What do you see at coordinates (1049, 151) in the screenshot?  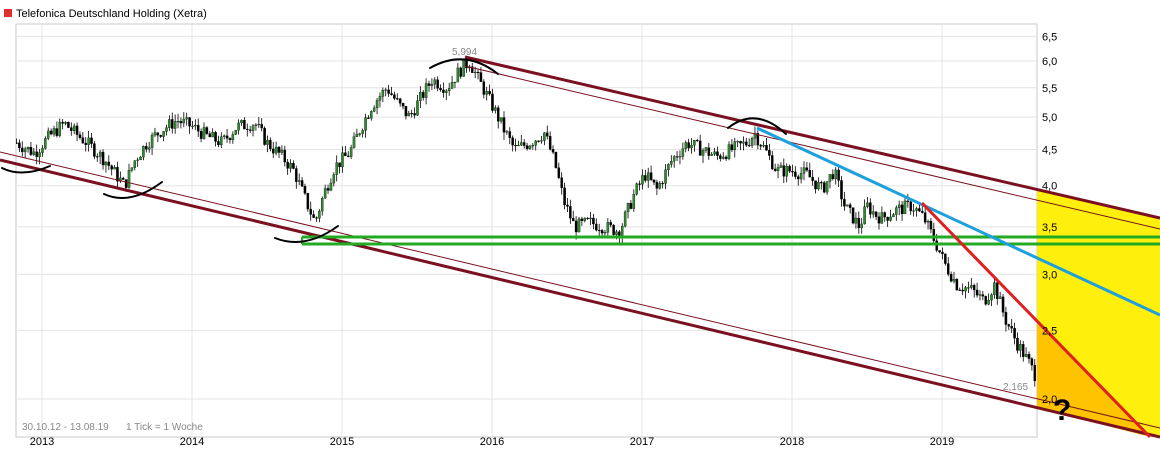 I see `y-tick-label: 4,5` at bounding box center [1049, 151].